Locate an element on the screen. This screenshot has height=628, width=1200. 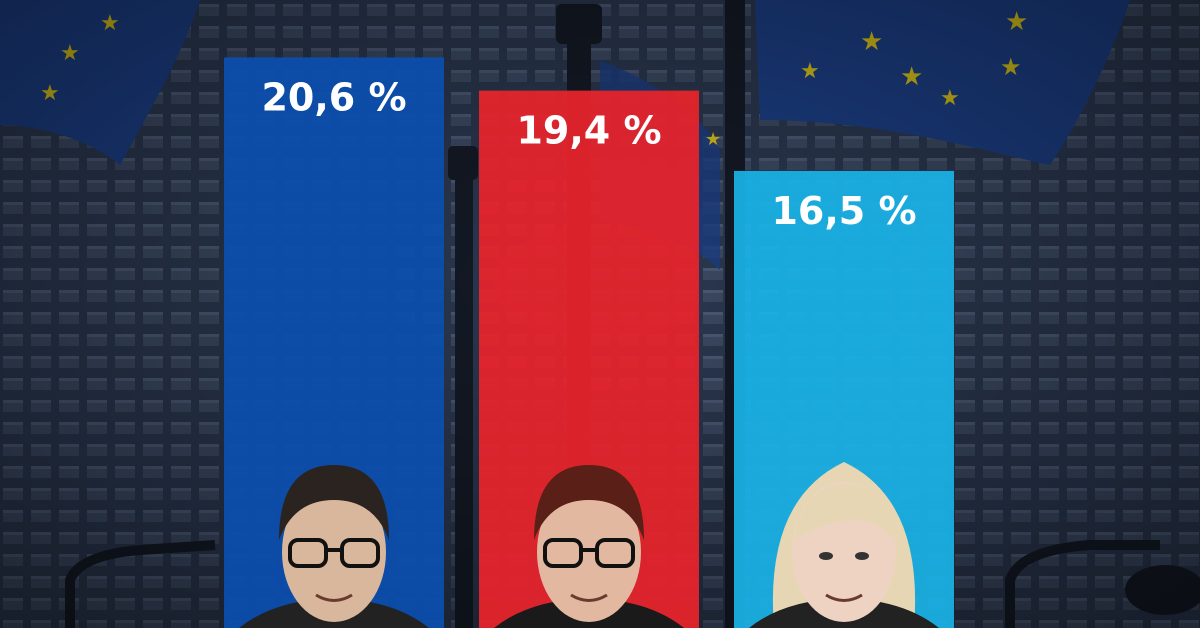
value-label-2: 19,4 % is located at coordinates (588, 131).